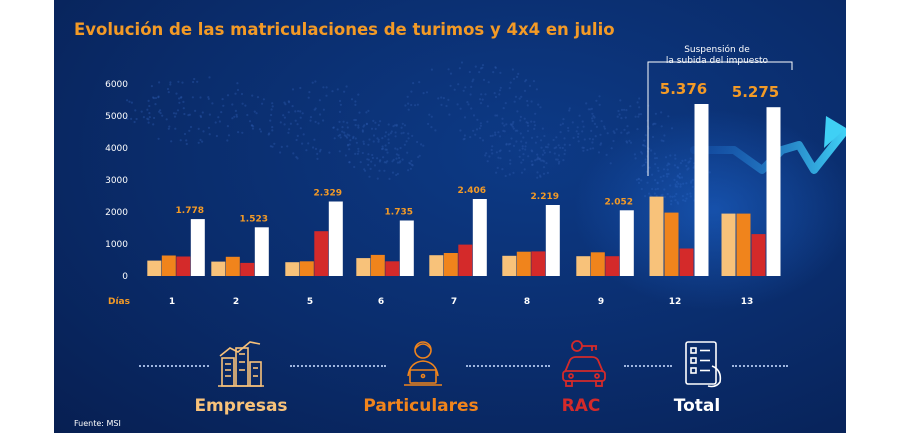 The width and height of the screenshot is (900, 433). What do you see at coordinates (697, 406) in the screenshot?
I see `legend-total: Total` at bounding box center [697, 406].